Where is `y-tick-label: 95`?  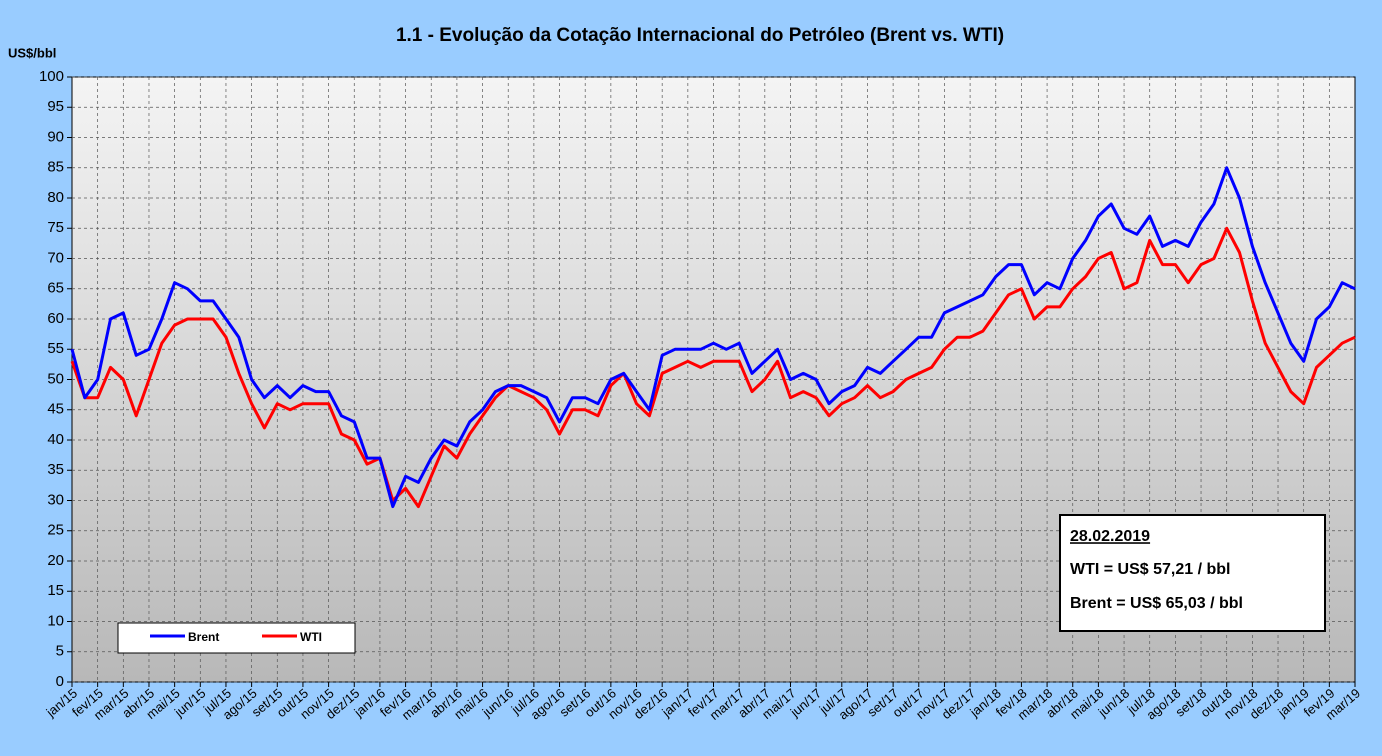 y-tick-label: 95 is located at coordinates (55, 106).